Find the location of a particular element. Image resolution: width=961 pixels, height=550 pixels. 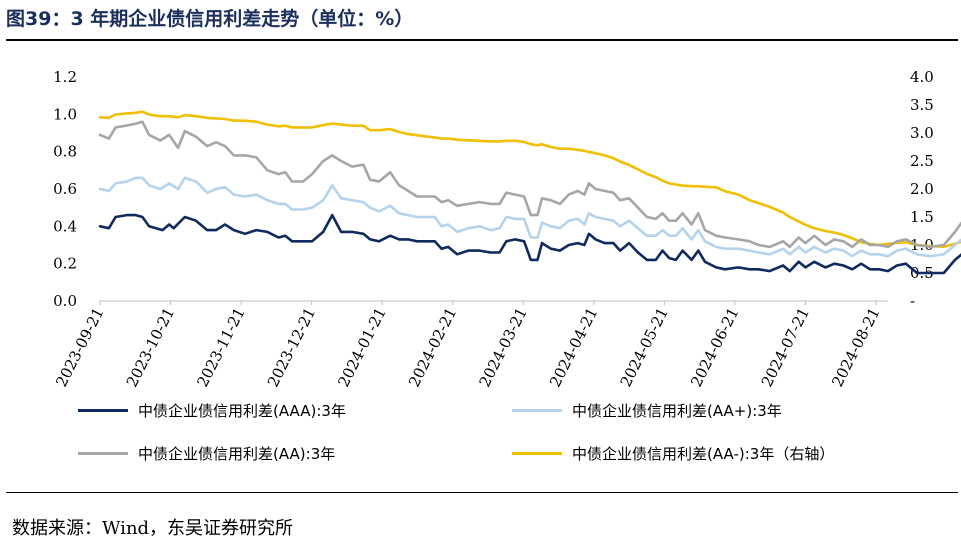

series-line-aaa is located at coordinates (529, 244).